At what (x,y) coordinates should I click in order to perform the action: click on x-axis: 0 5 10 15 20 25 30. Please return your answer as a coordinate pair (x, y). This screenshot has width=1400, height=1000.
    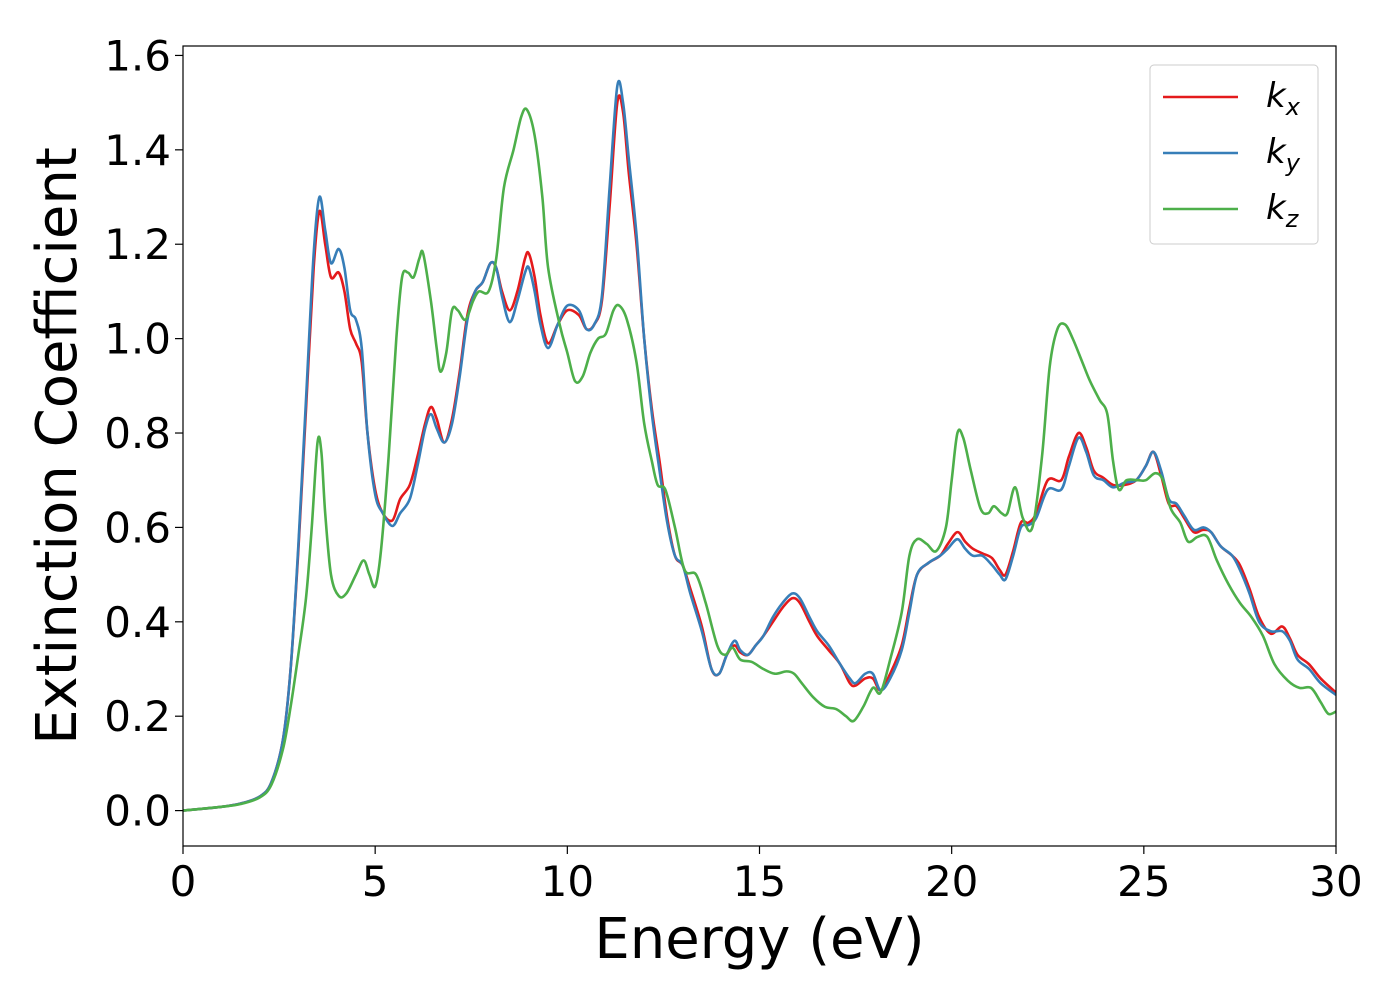
    Looking at the image, I should click on (766, 876).